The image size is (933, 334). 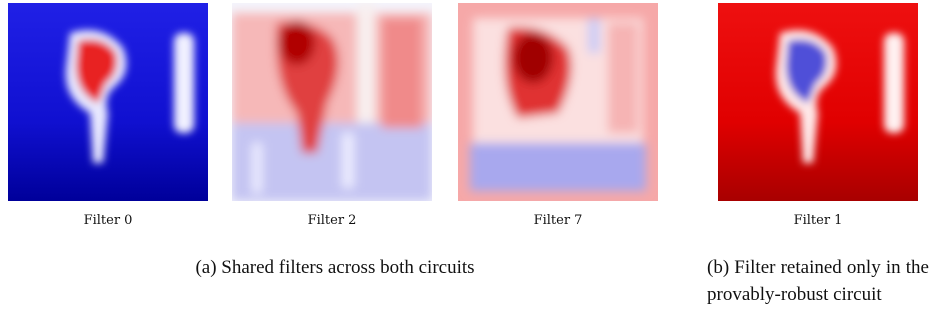 I want to click on panel-label: Filter 2, so click(x=332, y=220).